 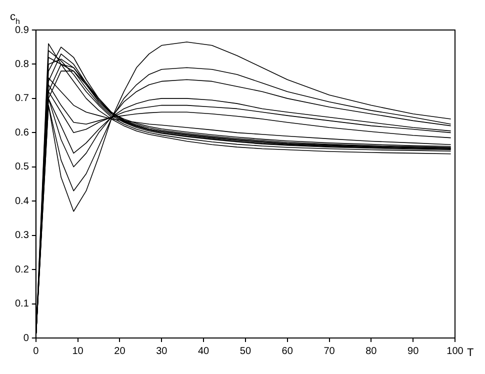 I want to click on x-tick-label: 0, so click(x=36, y=351).